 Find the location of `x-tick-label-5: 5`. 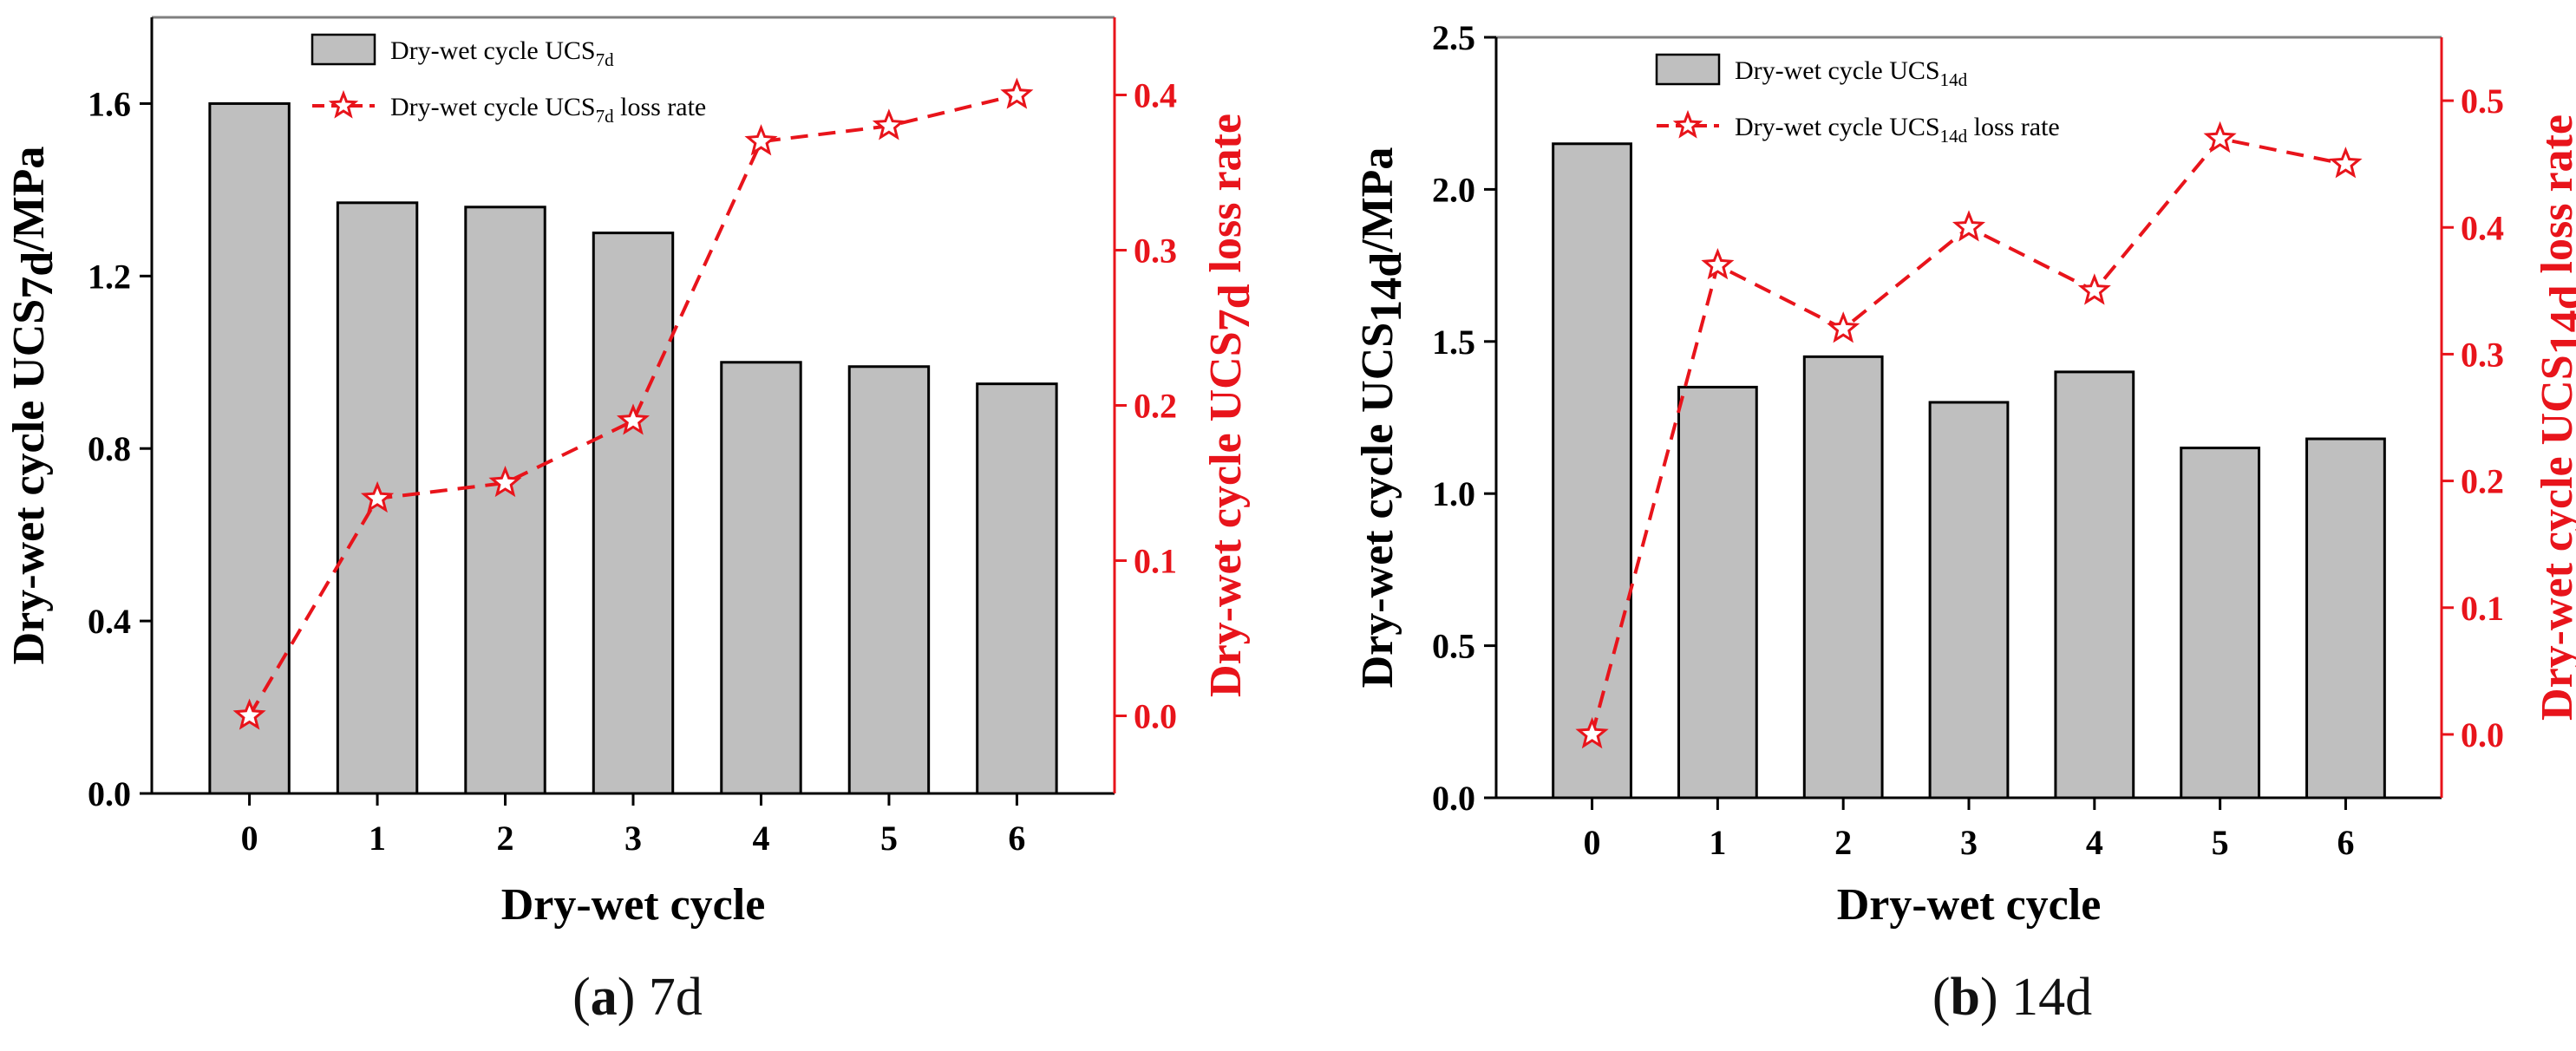

x-tick-label-5: 5 is located at coordinates (889, 838).